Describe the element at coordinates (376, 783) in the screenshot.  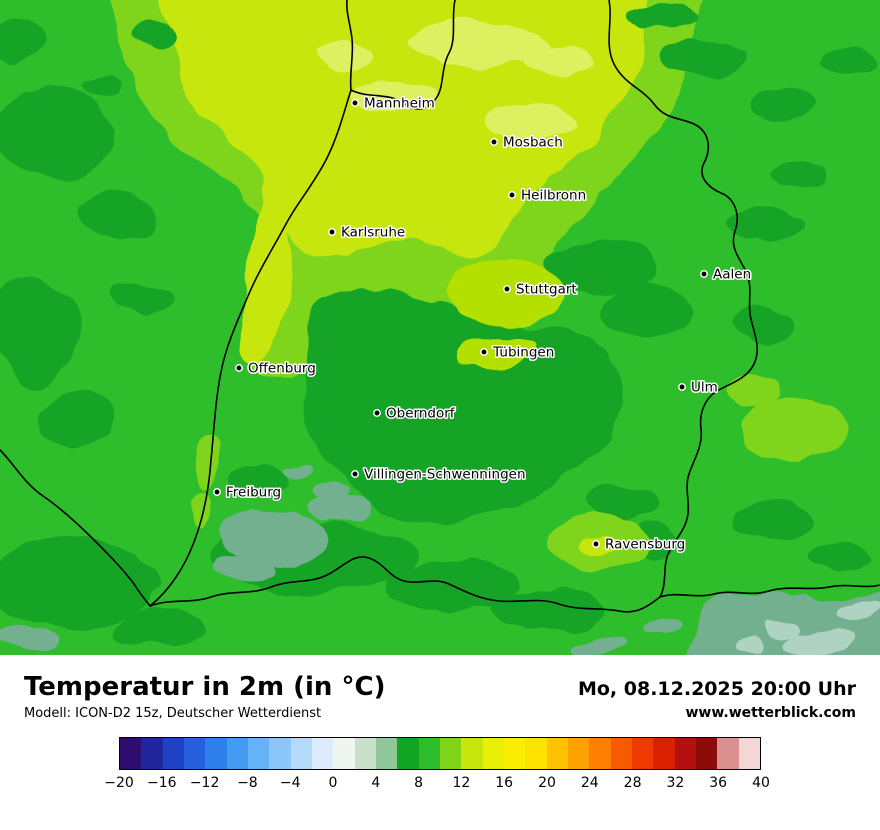
I see `legend-tick-label: 4` at that location.